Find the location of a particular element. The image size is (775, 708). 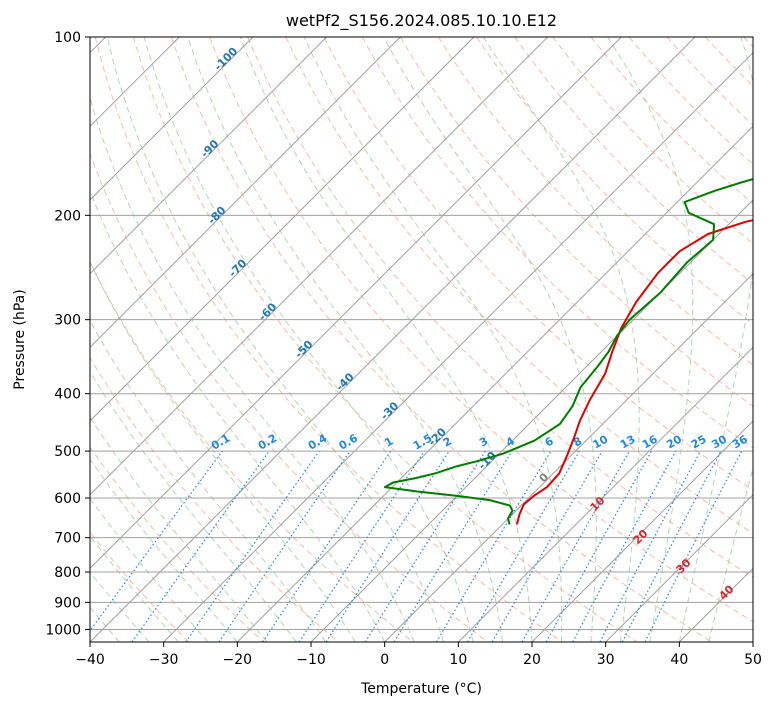

mixing-ratio-label: 16 is located at coordinates (650, 441).